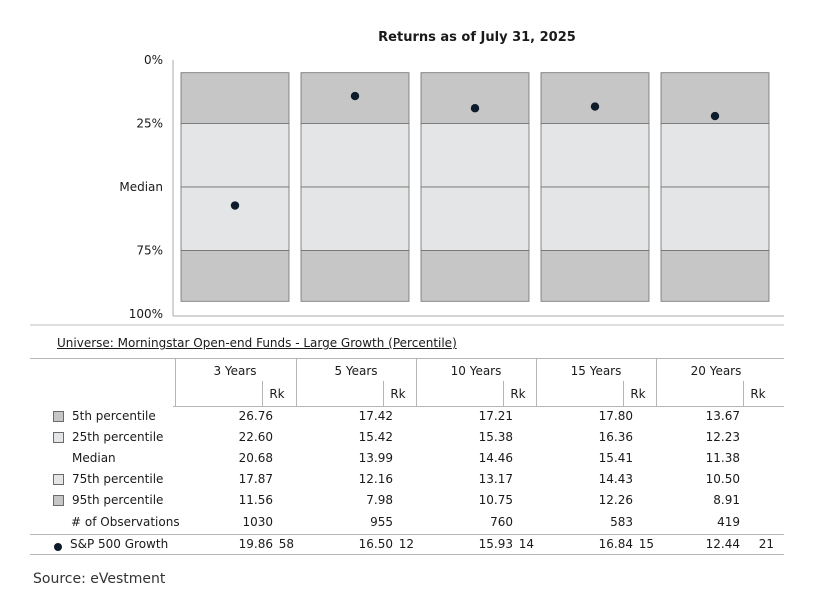  What do you see at coordinates (716, 371) in the screenshot?
I see `period-header: 20 Years` at bounding box center [716, 371].